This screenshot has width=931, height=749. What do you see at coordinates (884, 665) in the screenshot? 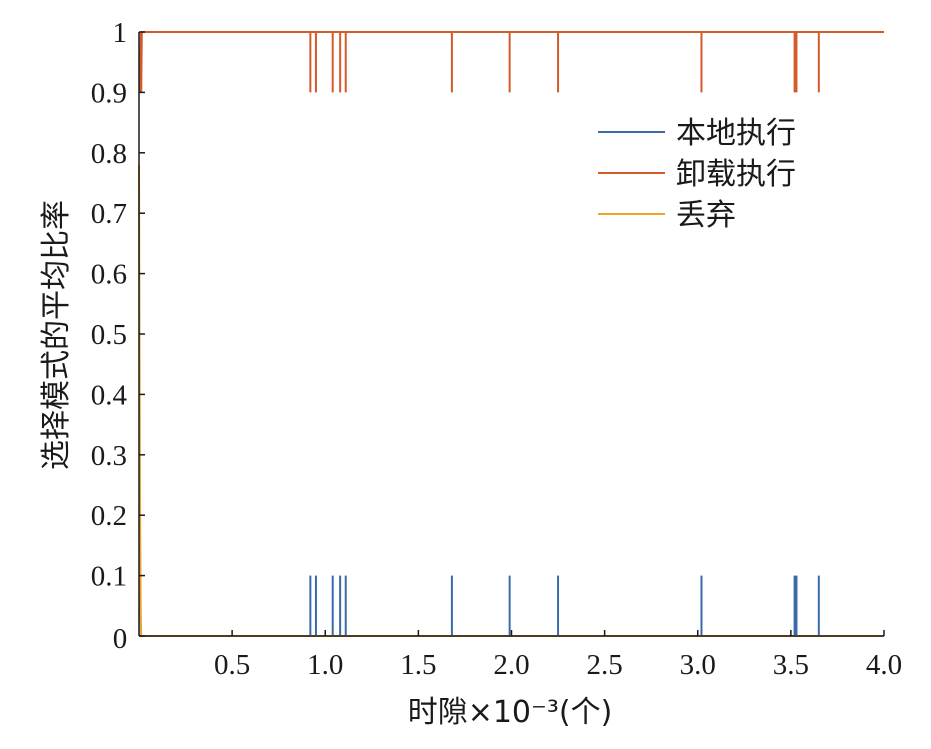
I see `x-tick-label: 4.0` at bounding box center [884, 665].